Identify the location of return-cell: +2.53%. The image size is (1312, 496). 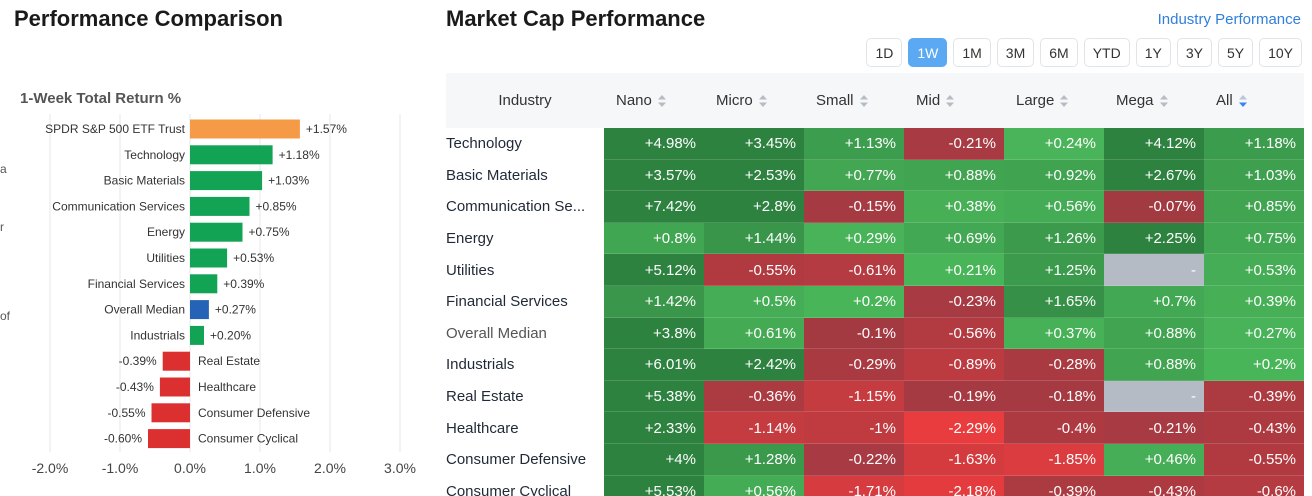
(754, 175).